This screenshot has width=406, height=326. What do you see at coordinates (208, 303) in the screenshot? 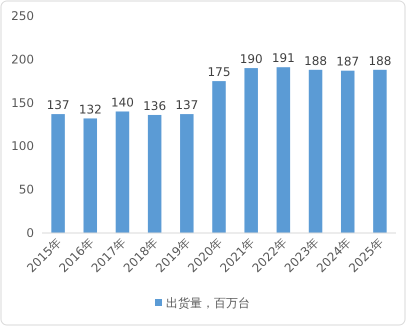
I see `legend-label: 出货量，百万台` at bounding box center [208, 303].